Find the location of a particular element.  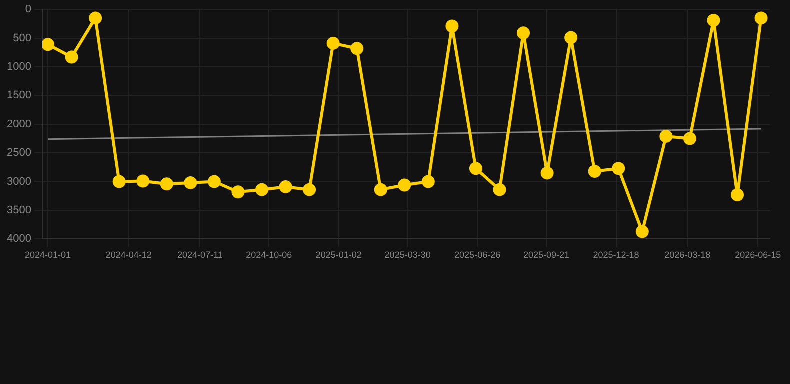

x-tick-label: 2025-09-21 is located at coordinates (546, 255).